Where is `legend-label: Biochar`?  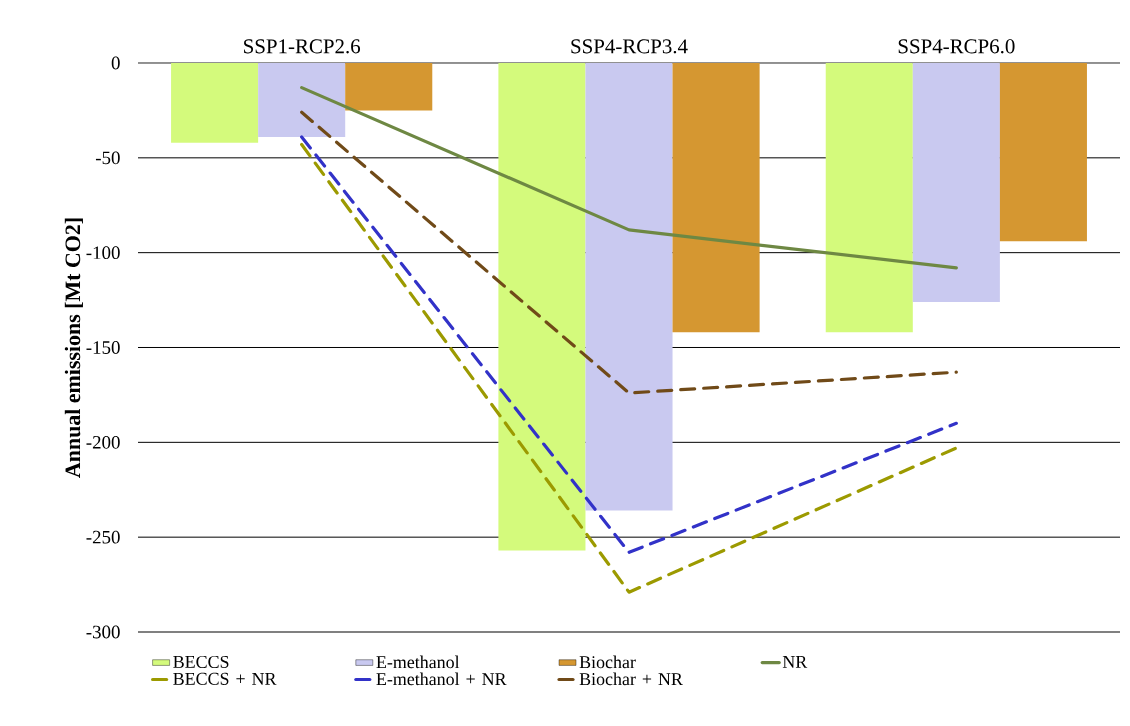
legend-label: Biochar is located at coordinates (607, 662).